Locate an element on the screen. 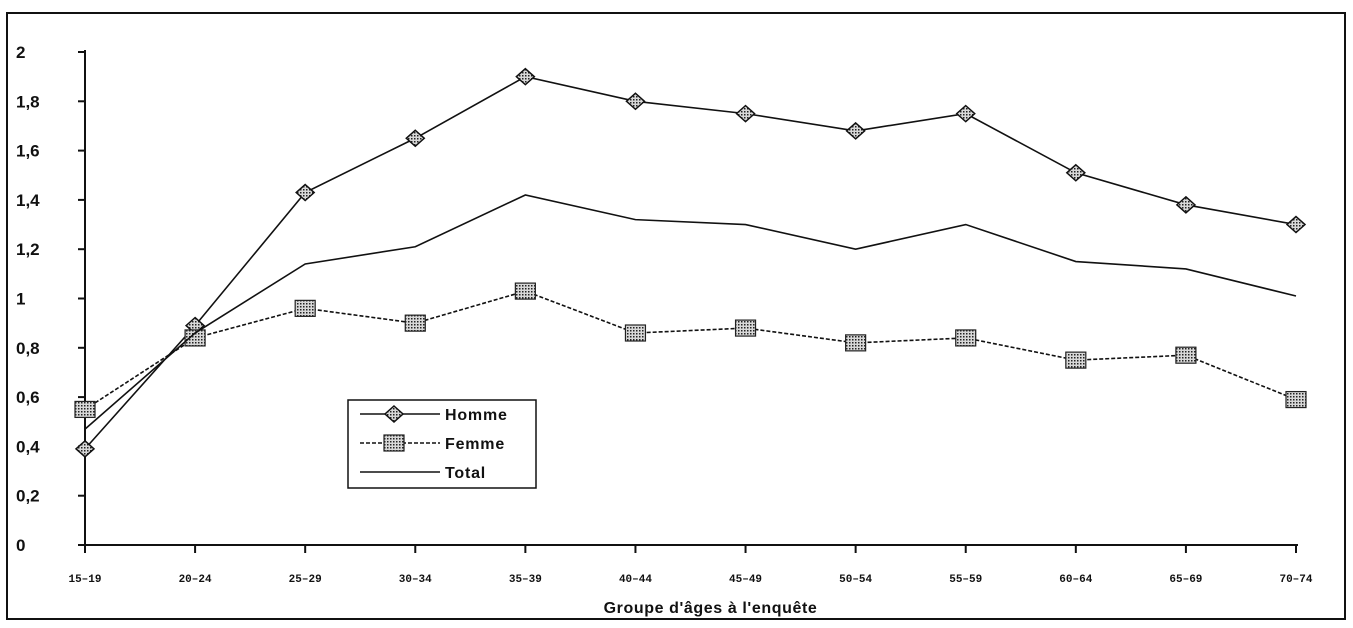  y-tick-label: 1 is located at coordinates (20, 299).